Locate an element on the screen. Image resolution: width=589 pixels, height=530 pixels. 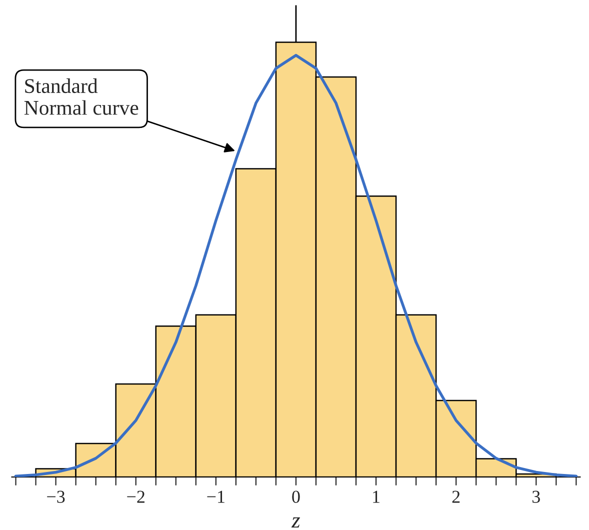
x-axis-title: z is located at coordinates (295, 522).